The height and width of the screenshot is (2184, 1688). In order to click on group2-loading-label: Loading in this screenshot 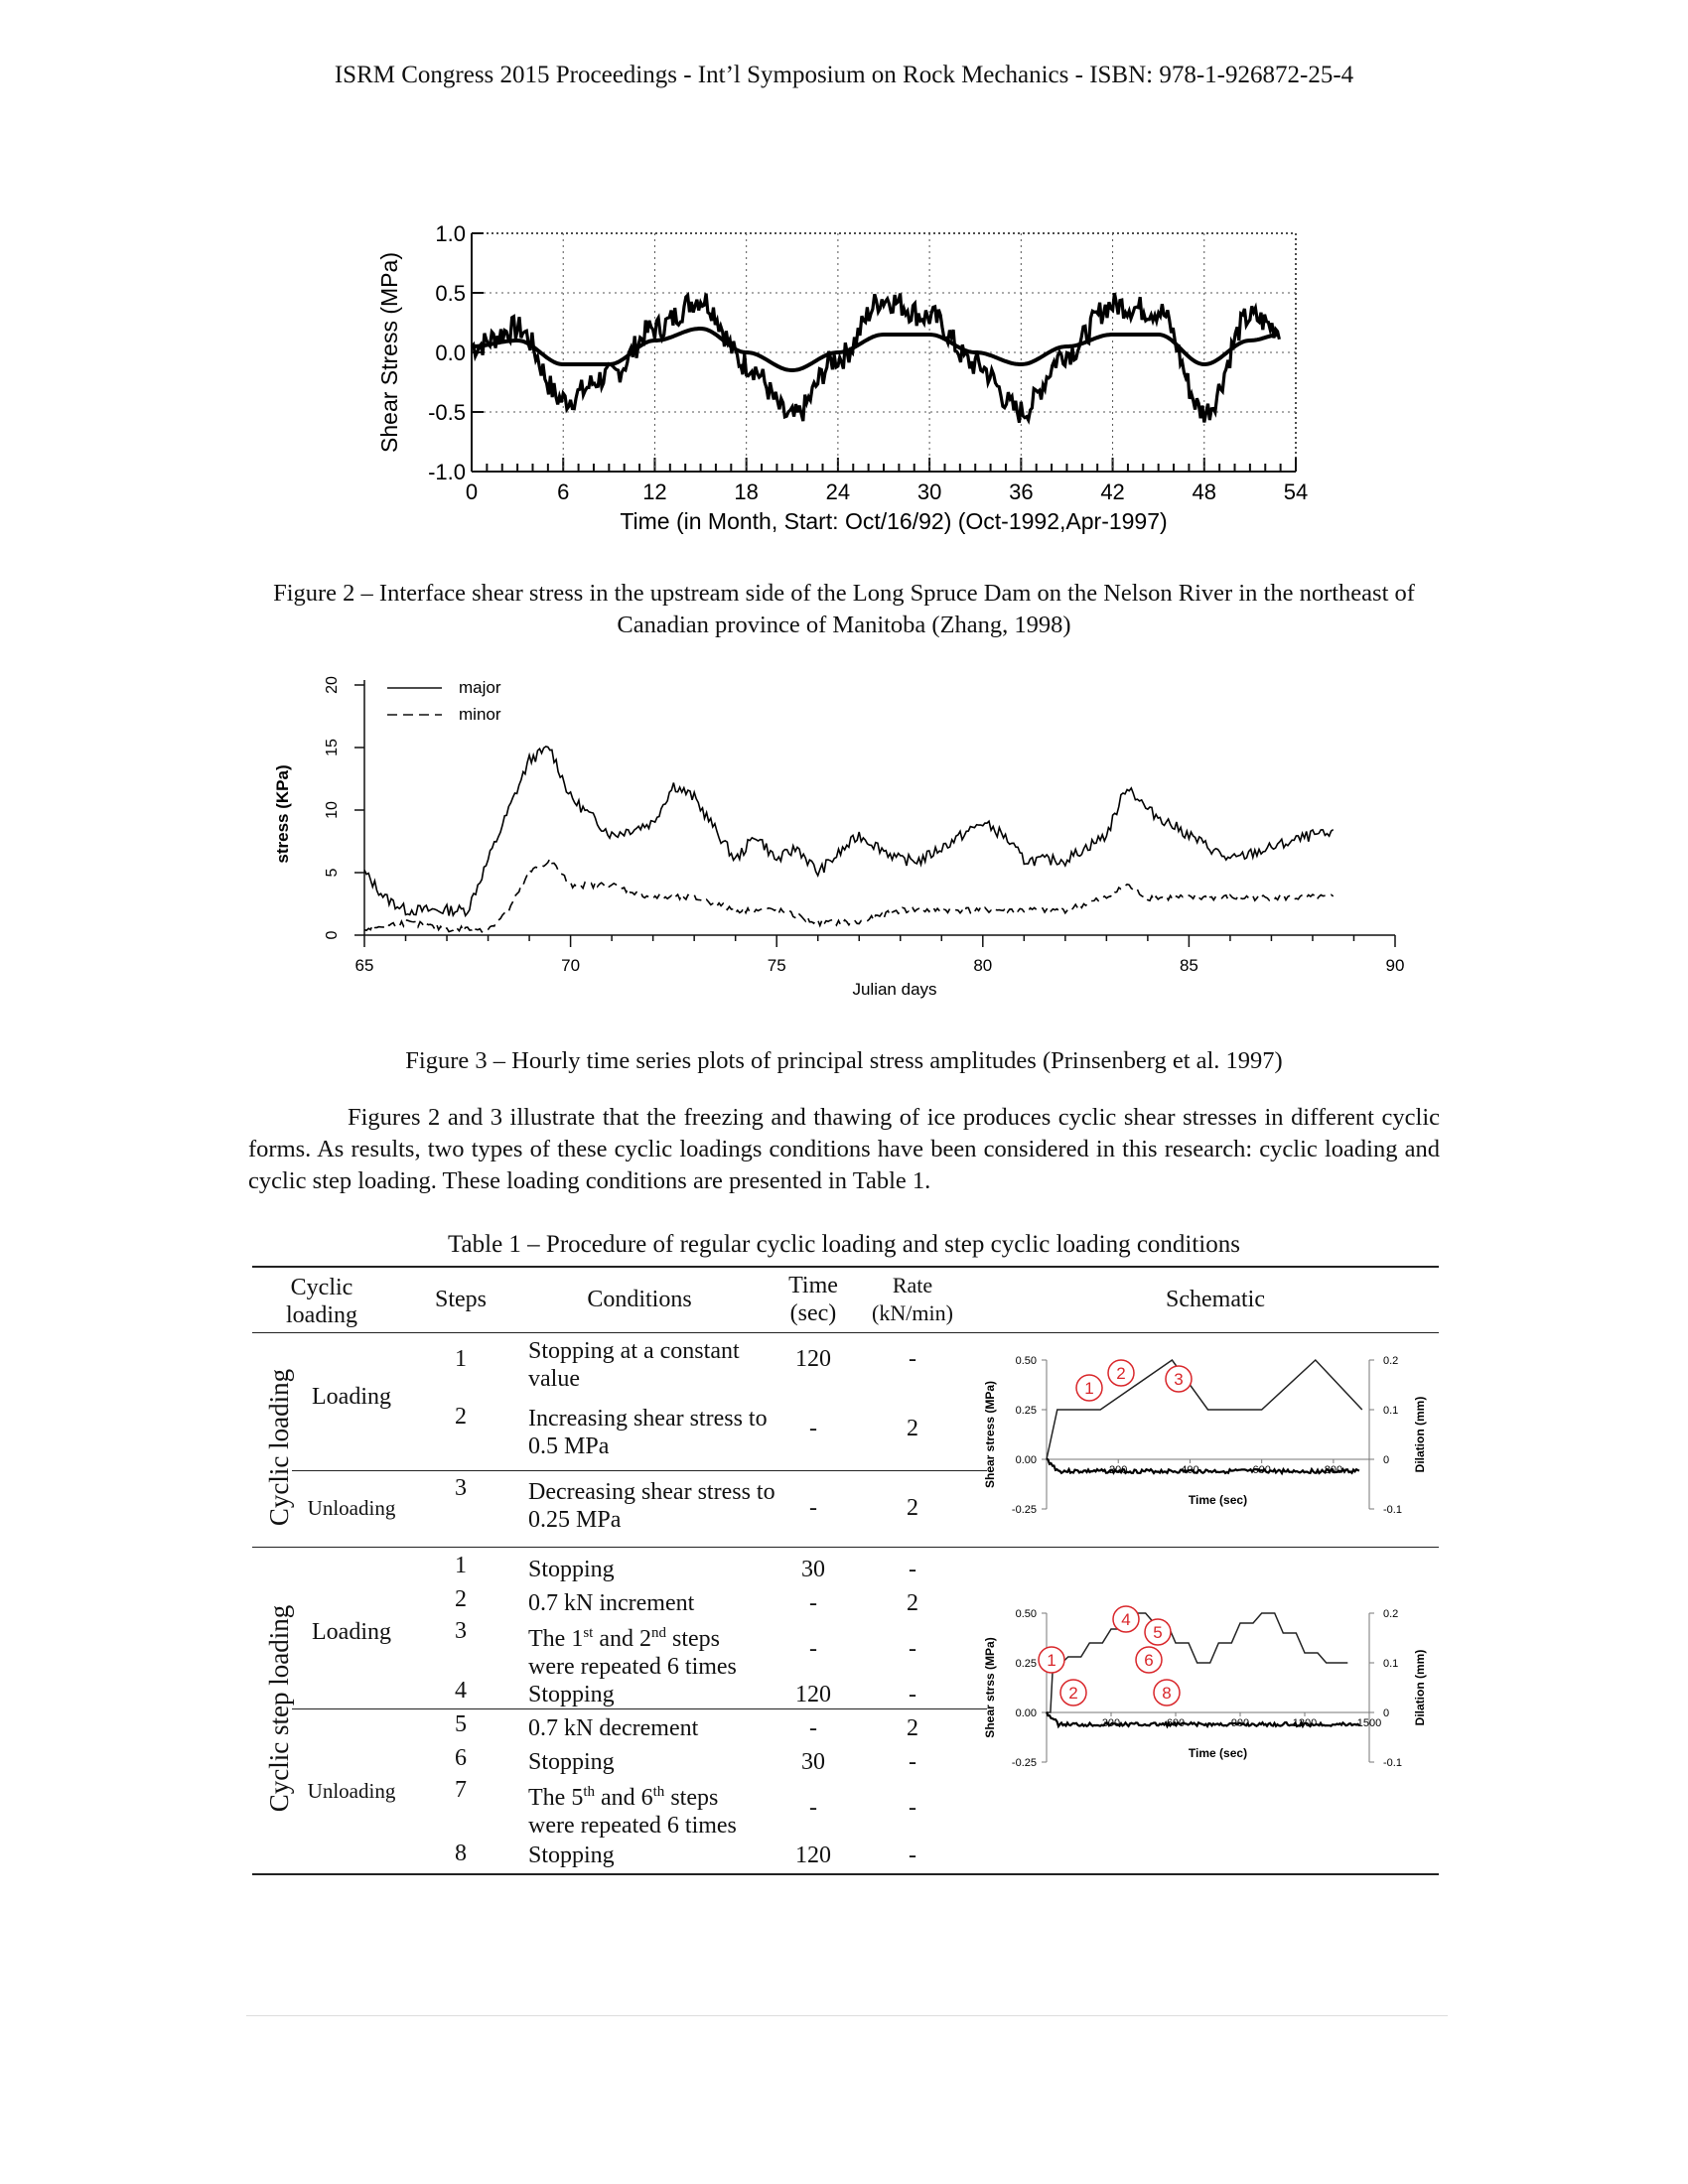, I will do `click(351, 1632)`.